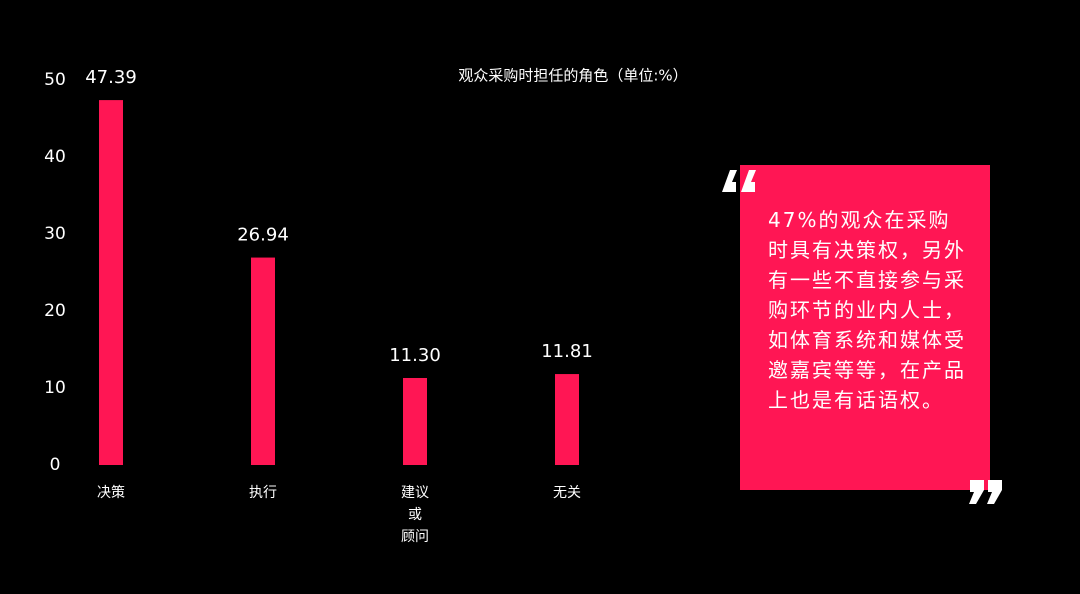  I want to click on x-tick-label: 执行, so click(263, 493).